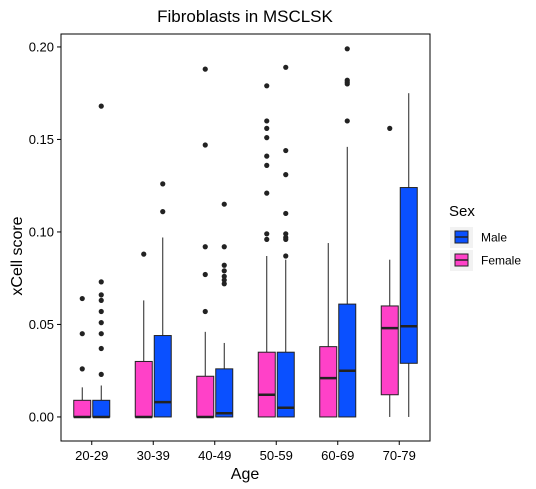  Describe the element at coordinates (245, 474) in the screenshot. I see `x-axis-title: Age` at that location.